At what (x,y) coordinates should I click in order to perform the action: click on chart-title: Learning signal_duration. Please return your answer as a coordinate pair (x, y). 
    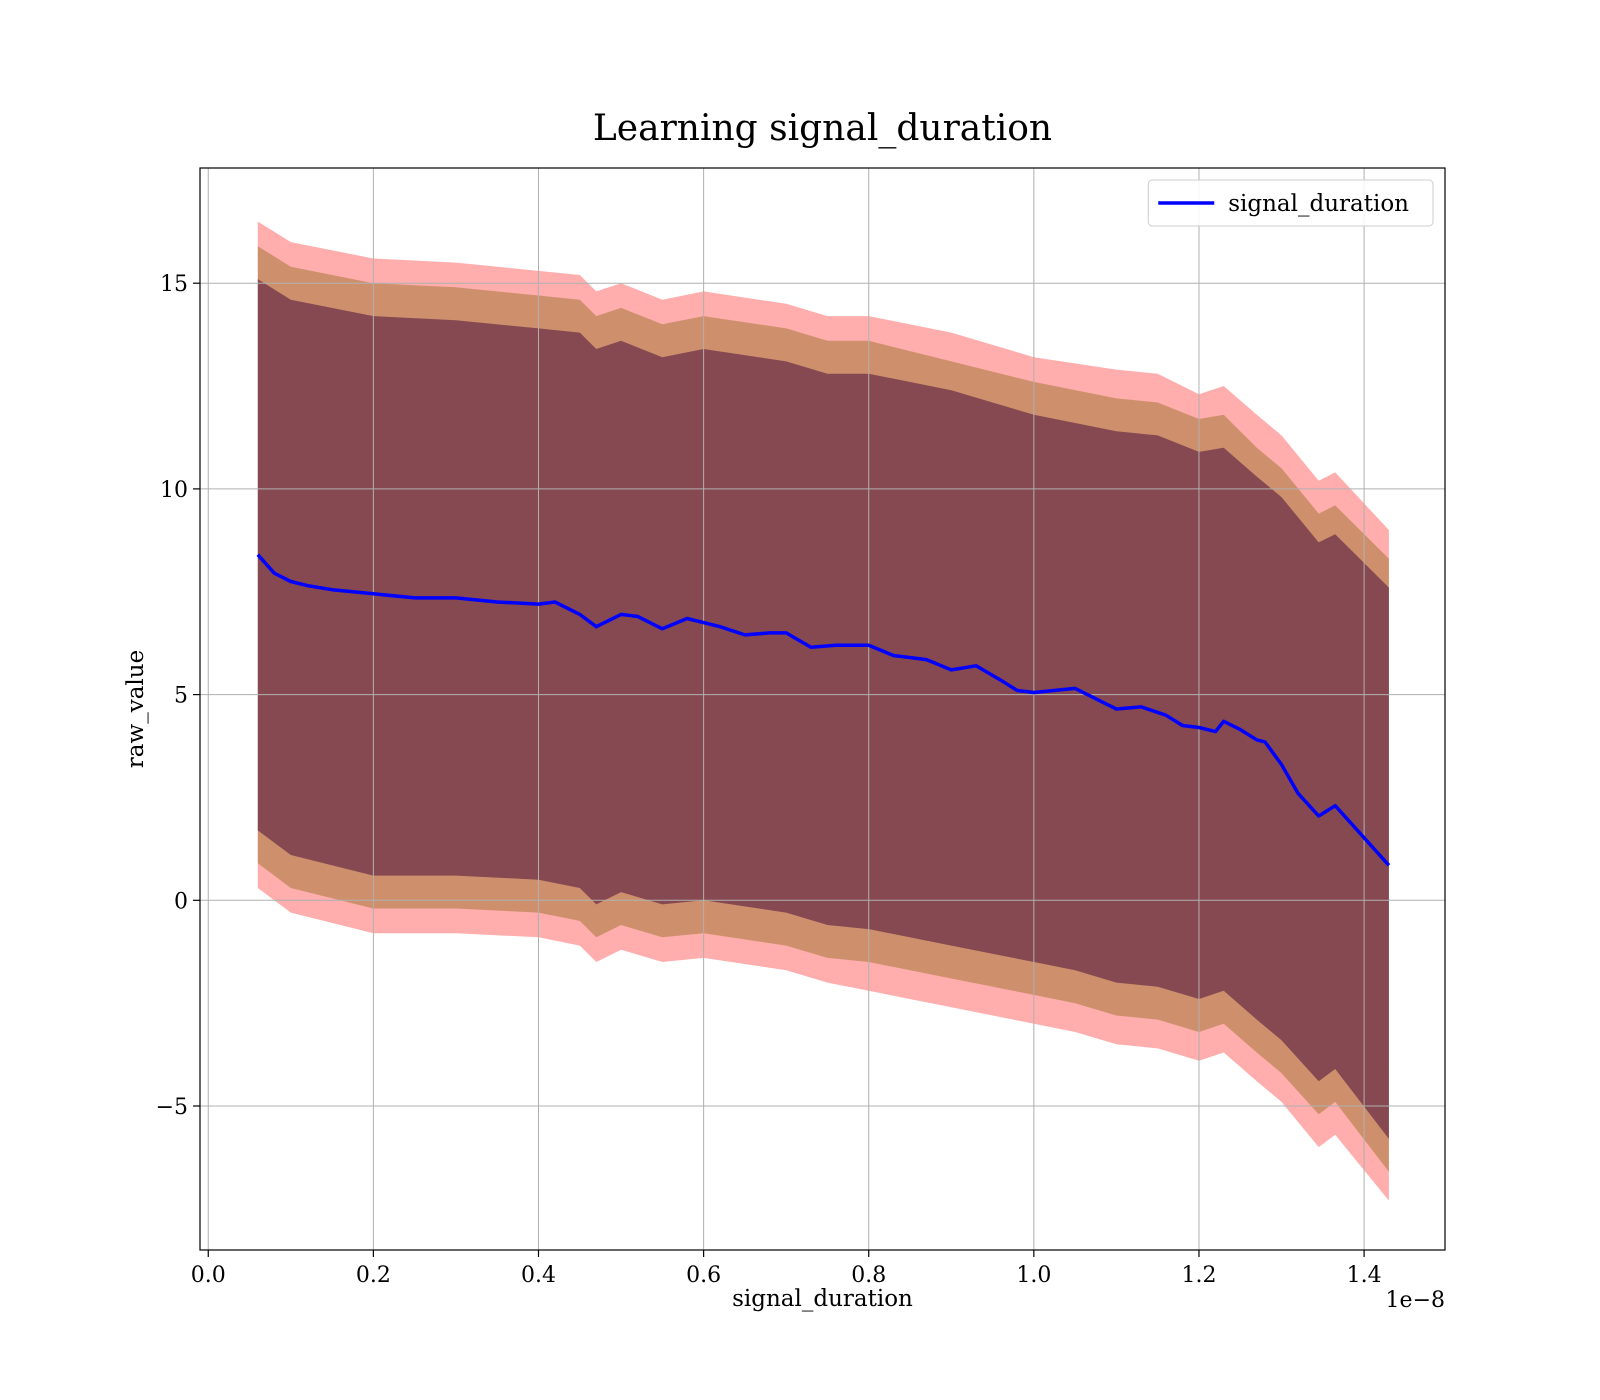
    Looking at the image, I should click on (822, 128).